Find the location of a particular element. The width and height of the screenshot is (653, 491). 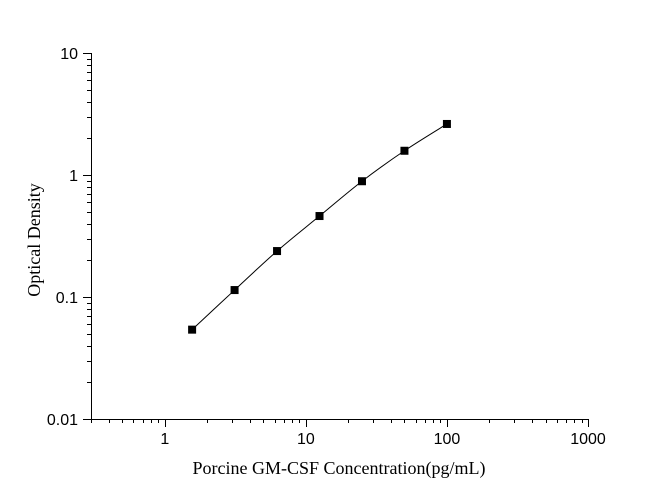

x-tick-label: 1 is located at coordinates (164, 439).